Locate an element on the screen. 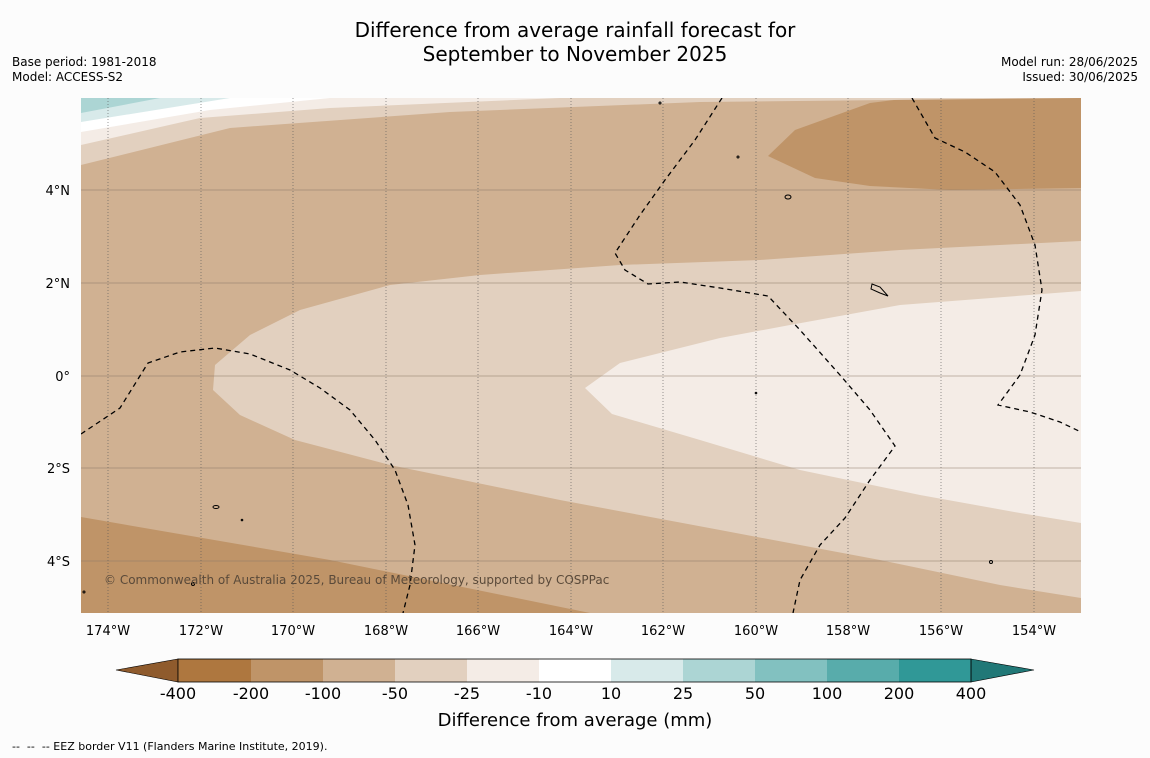  colorbar-label: 50 is located at coordinates (755, 693).